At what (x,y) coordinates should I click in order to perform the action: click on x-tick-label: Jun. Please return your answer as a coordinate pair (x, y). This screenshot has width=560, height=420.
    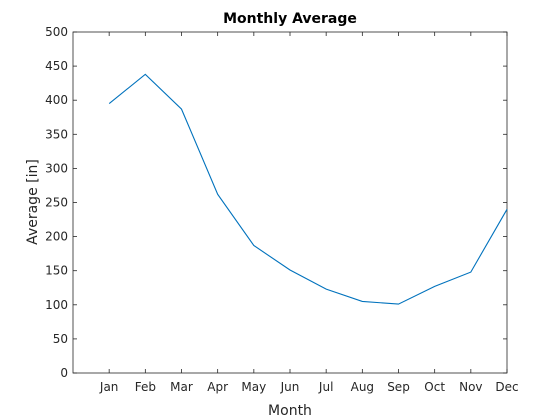
    Looking at the image, I should click on (290, 387).